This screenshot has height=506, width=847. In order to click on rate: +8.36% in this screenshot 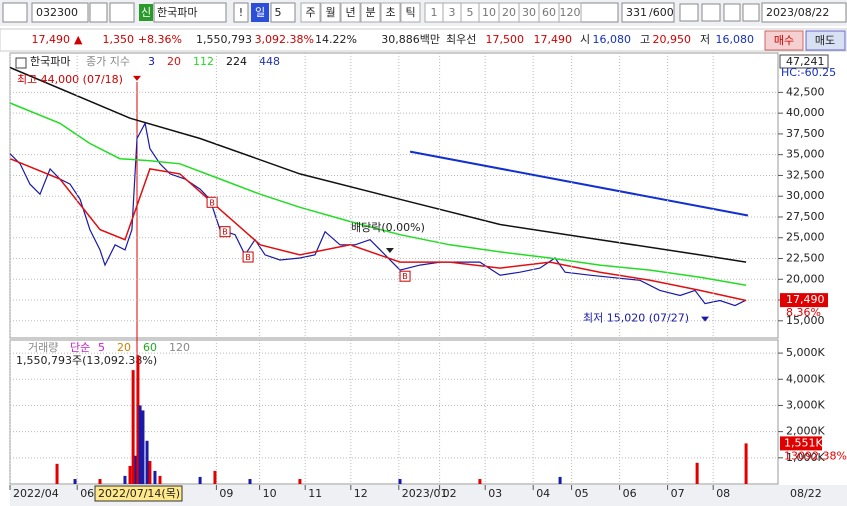, I will do `click(160, 39)`.